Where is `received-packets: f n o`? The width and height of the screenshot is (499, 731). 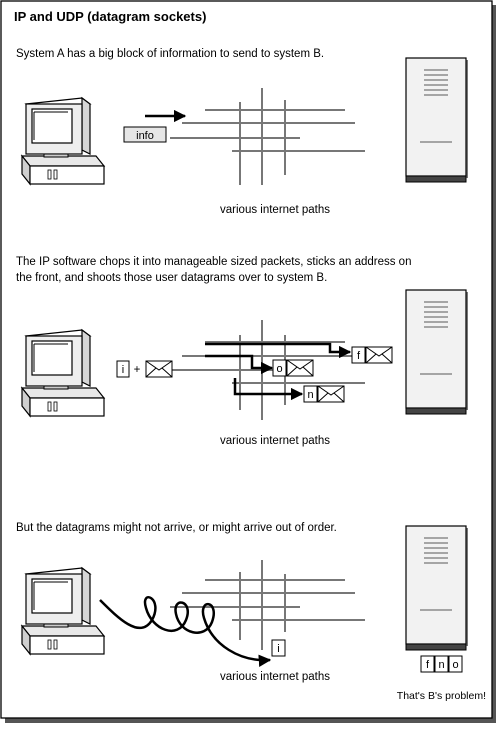
received-packets: f n o is located at coordinates (441, 664).